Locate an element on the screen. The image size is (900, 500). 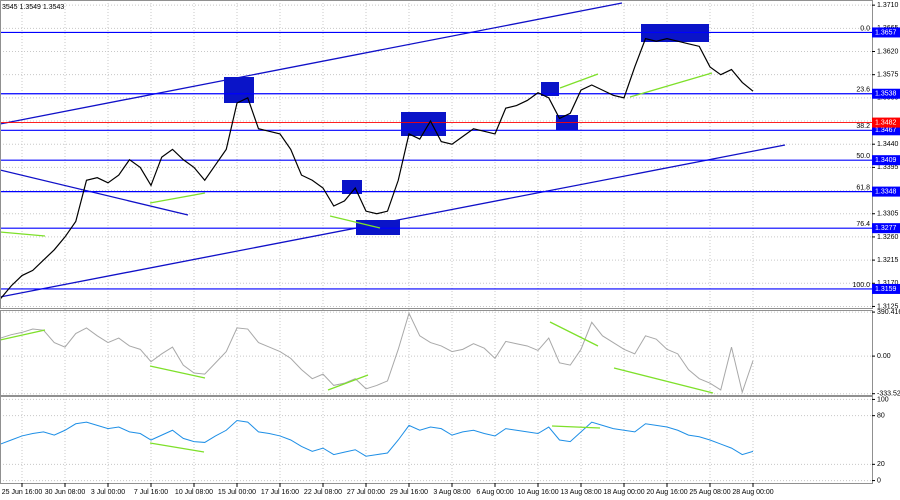
y-tick-label: 1.3575 is located at coordinates (888, 75).